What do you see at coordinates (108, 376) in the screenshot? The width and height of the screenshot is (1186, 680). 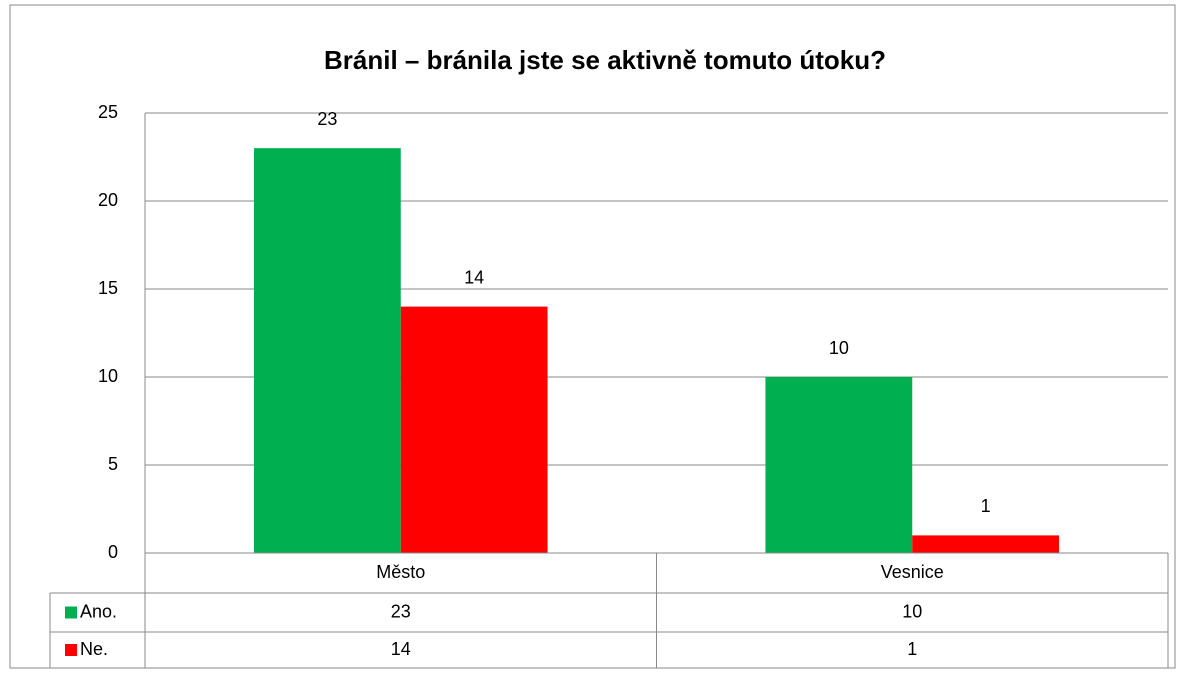 I see `y-tick-label: 10` at bounding box center [108, 376].